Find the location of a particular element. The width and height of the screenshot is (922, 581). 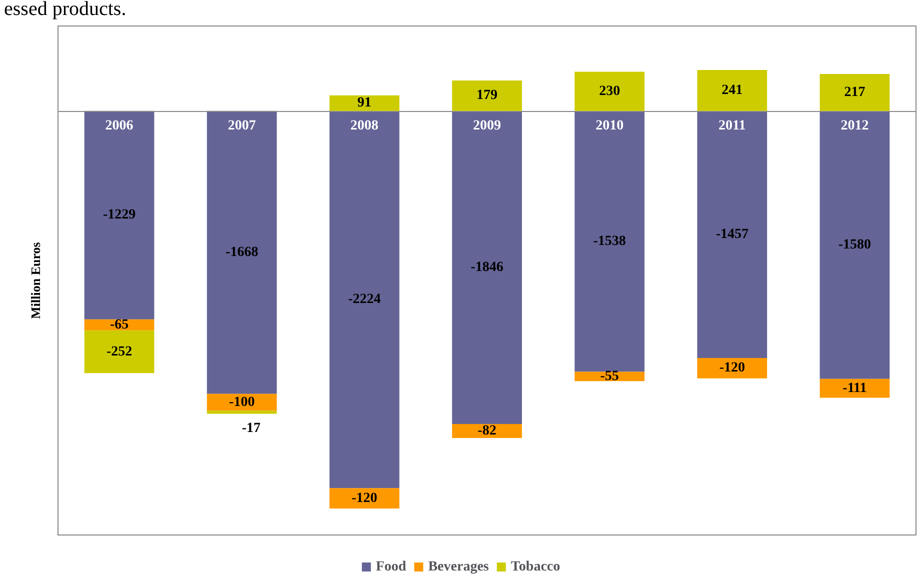

text: essed products. is located at coordinates (65, 10).